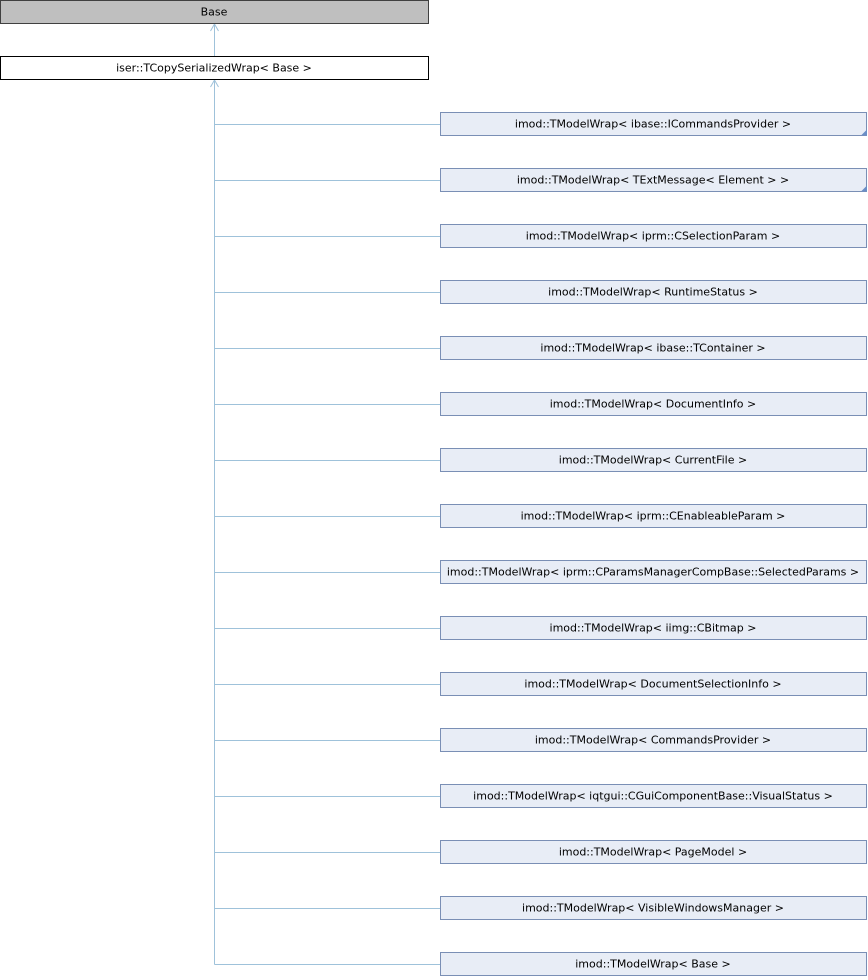  I want to click on class-label: iser::TCopySerializedWrap< Base >, so click(214, 68).